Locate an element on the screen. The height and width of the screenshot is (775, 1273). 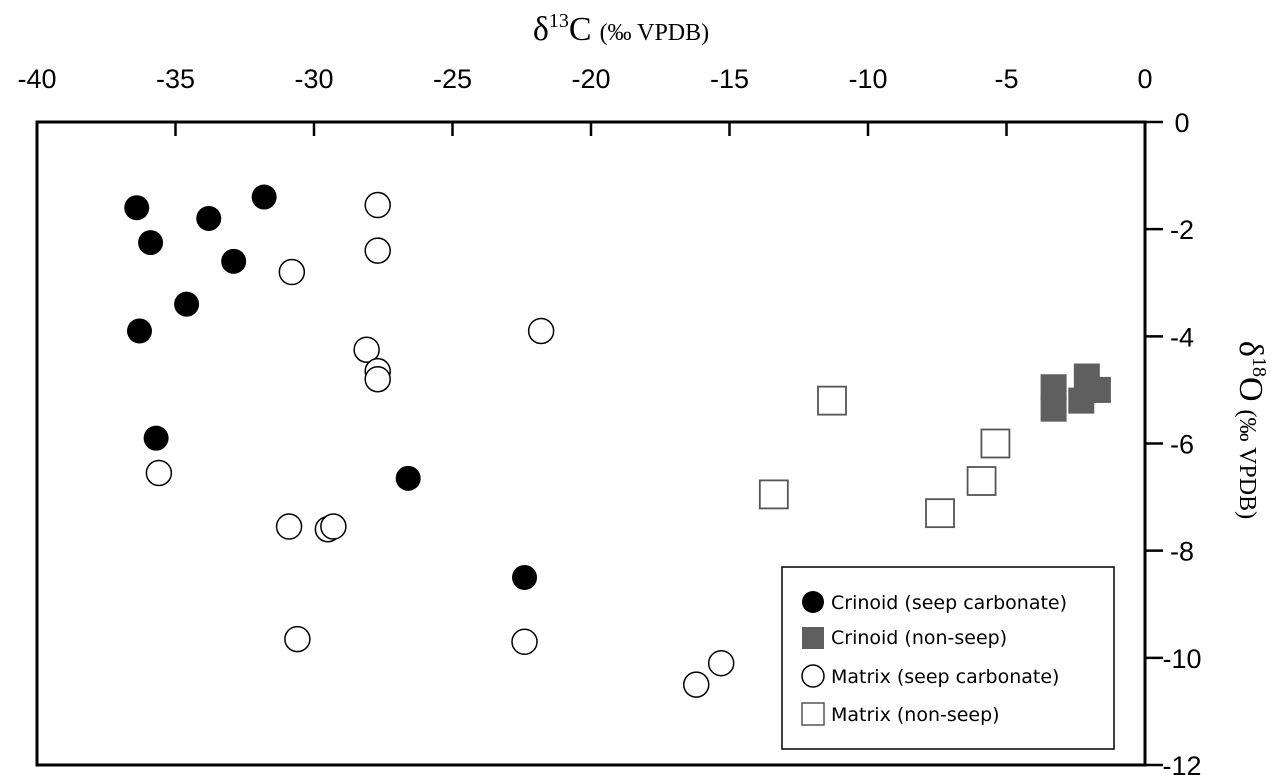
x-tick-label: -40 is located at coordinates (36, 79).